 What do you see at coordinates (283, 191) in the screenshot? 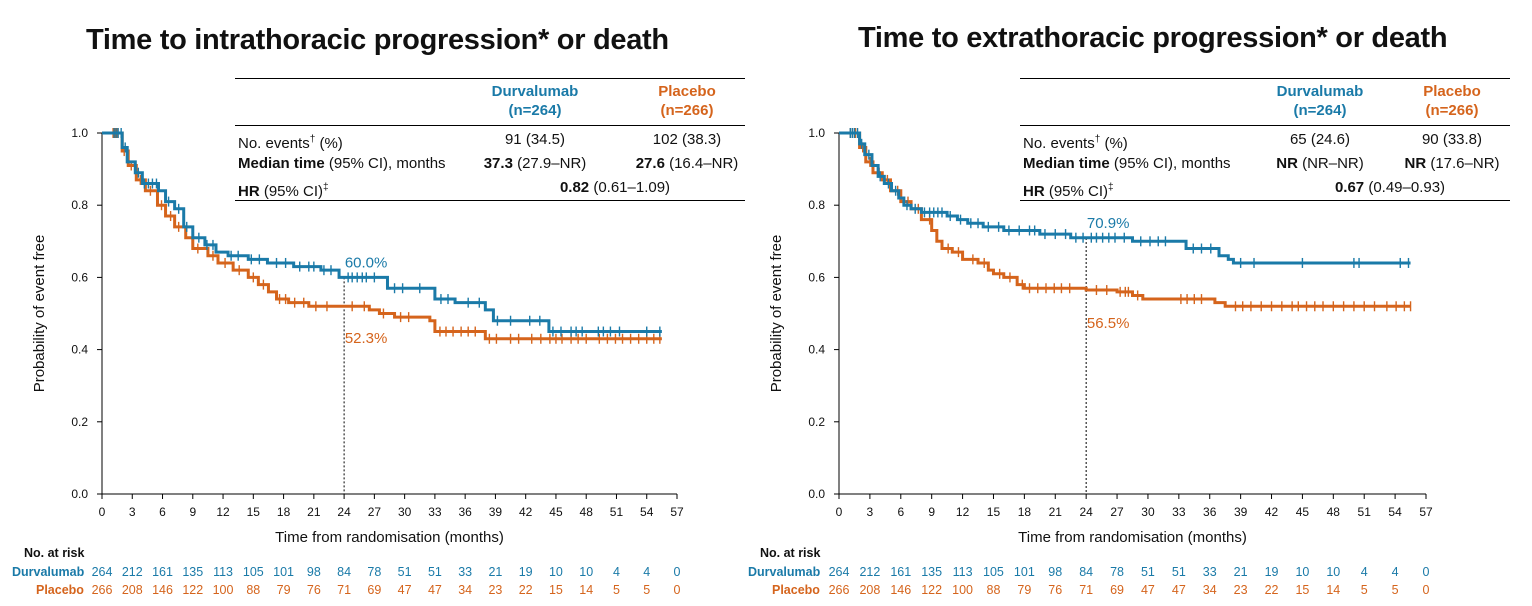
I see `hr-label: HR (95% CI)‡` at bounding box center [283, 191].